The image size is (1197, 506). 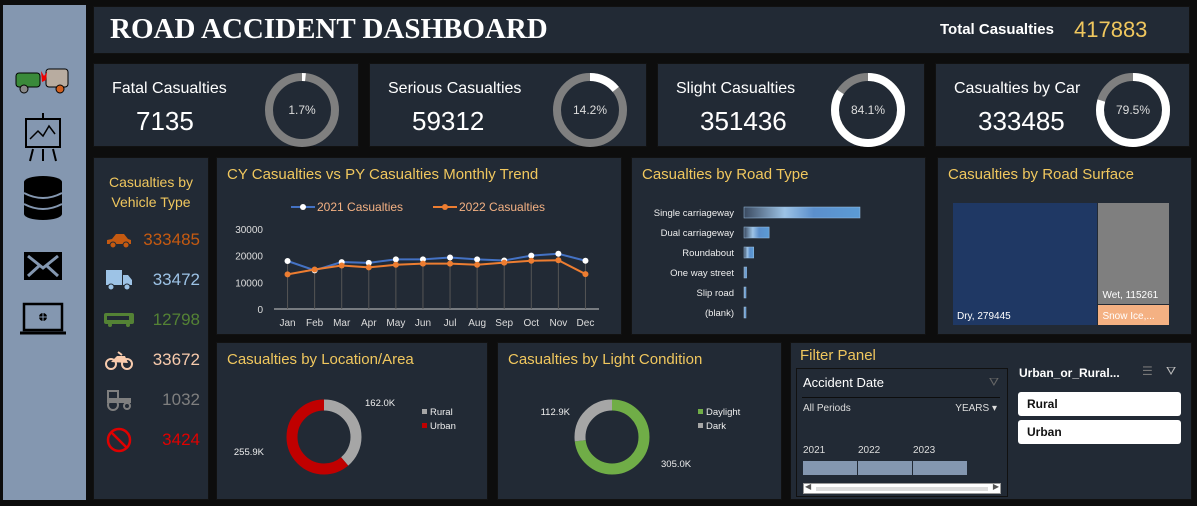 I want to click on area-option: Rural, so click(x=1099, y=404).